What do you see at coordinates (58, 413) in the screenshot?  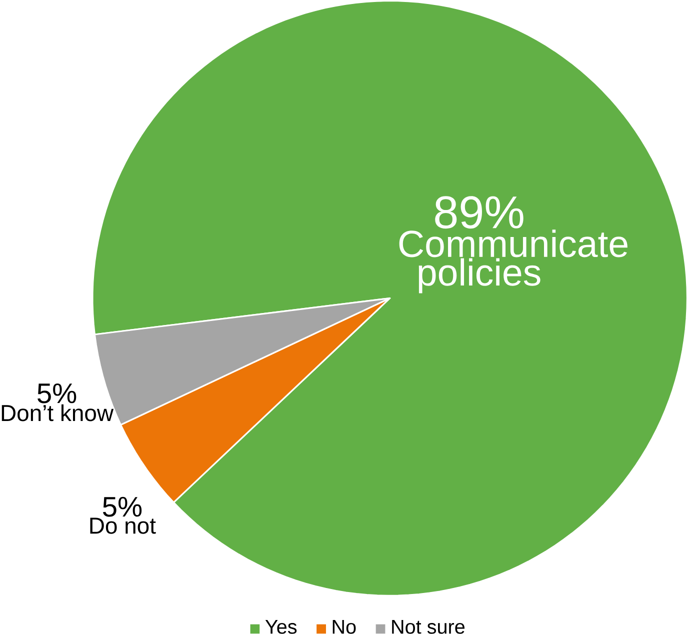 I see `text: Don’t know` at bounding box center [58, 413].